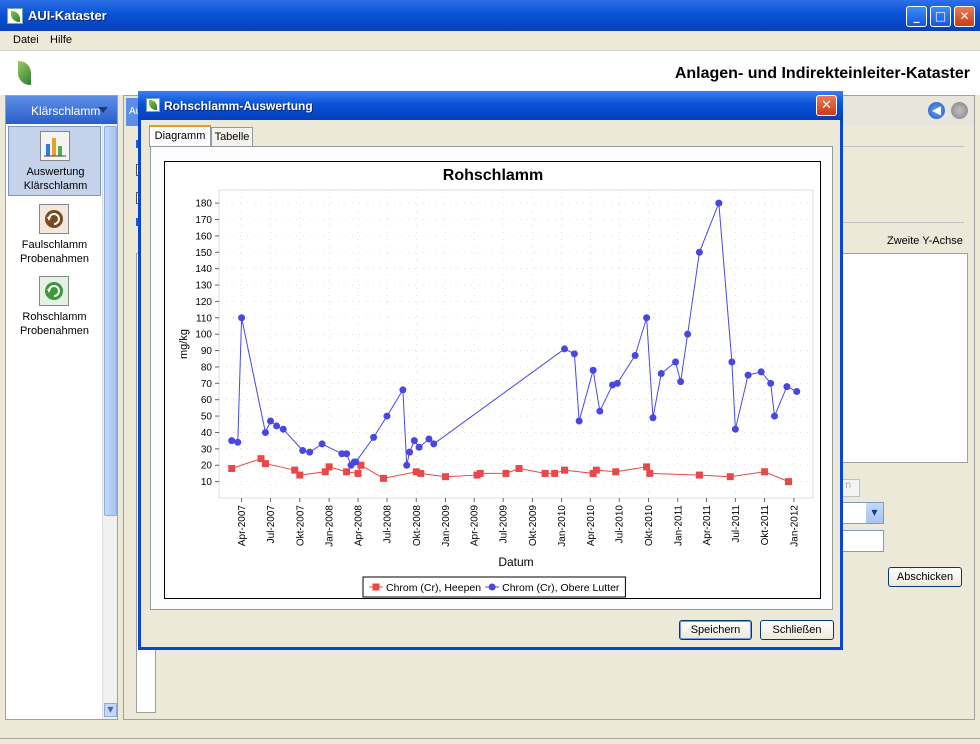  What do you see at coordinates (940, 16) in the screenshot?
I see `maximize-button: □` at bounding box center [940, 16].